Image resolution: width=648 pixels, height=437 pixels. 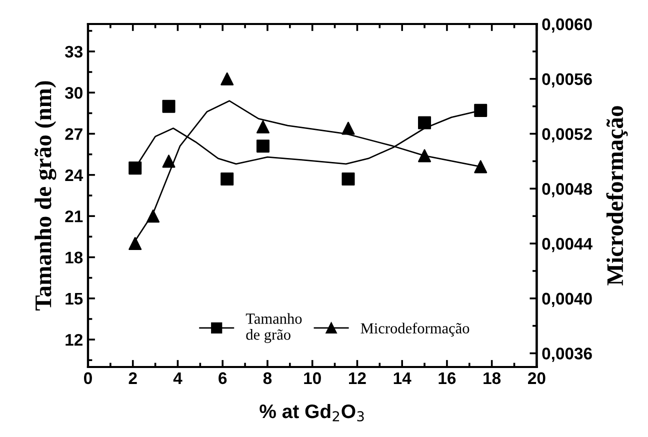 I want to click on y-axis-title: Tamanho de grão (nm), so click(x=45, y=195).